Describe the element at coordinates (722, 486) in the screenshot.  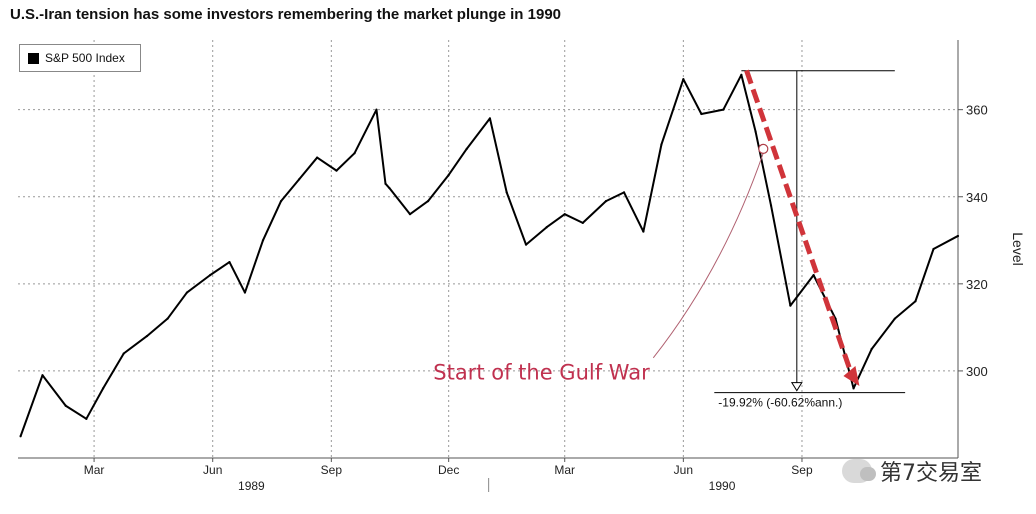
I see `year-label: 1990` at that location.